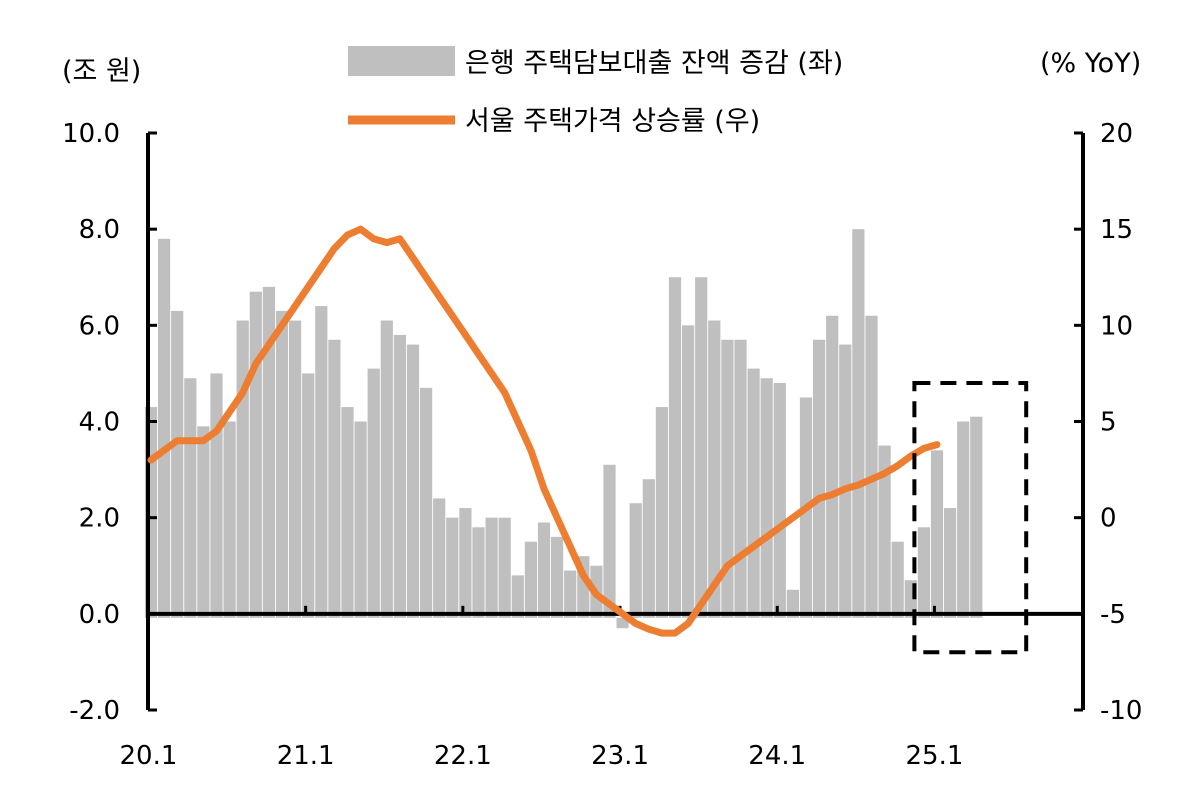 This screenshot has width=1200, height=809. Describe the element at coordinates (1116, 326) in the screenshot. I see `right-tick-label: 10` at that location.